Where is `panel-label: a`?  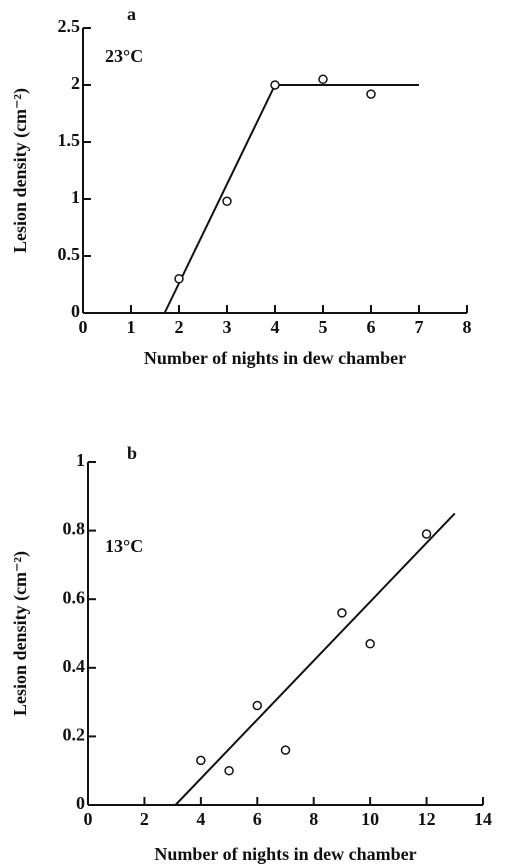
panel-label: a is located at coordinates (131, 14).